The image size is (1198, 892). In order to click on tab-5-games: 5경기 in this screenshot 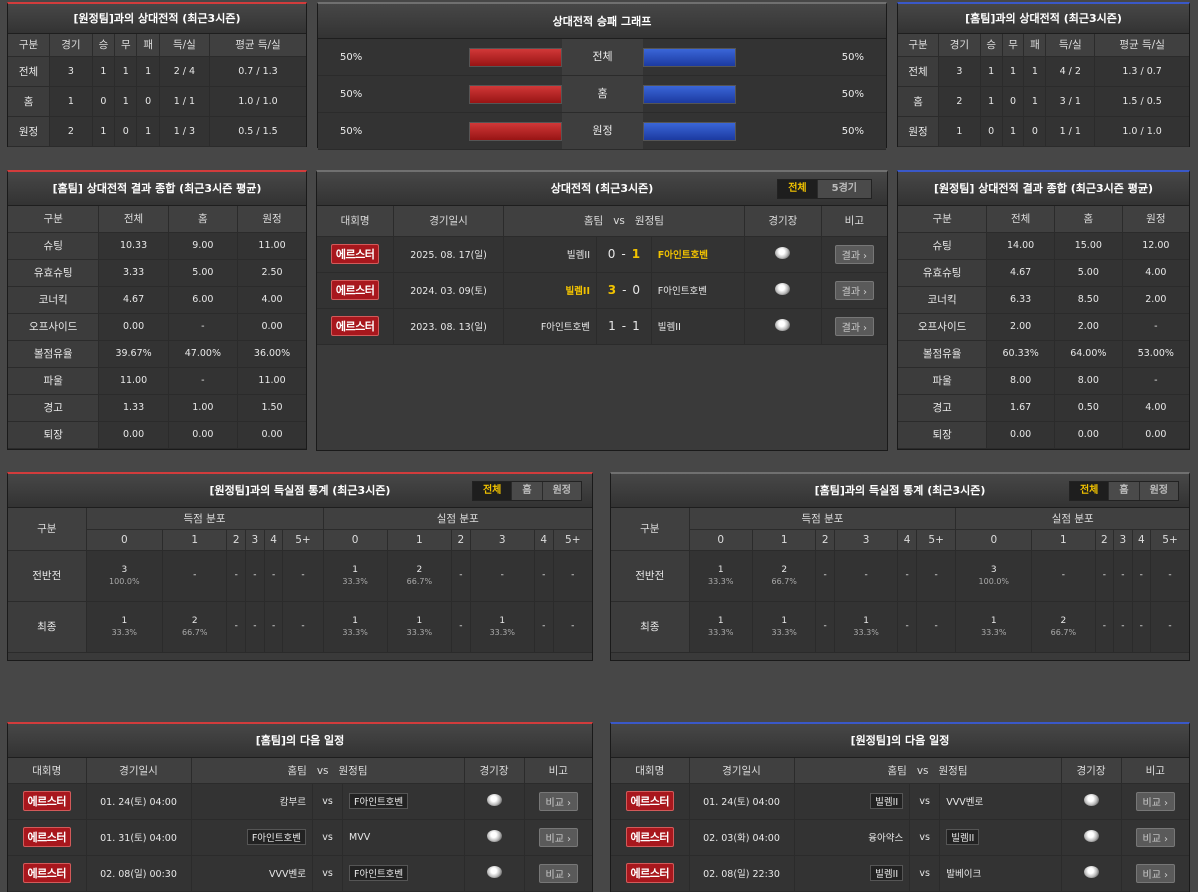, I will do `click(844, 189)`.